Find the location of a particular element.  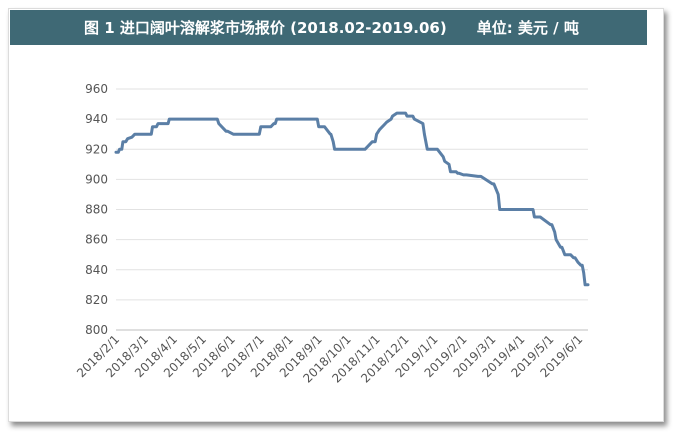

y-tick-label: 920 is located at coordinates (96, 149).